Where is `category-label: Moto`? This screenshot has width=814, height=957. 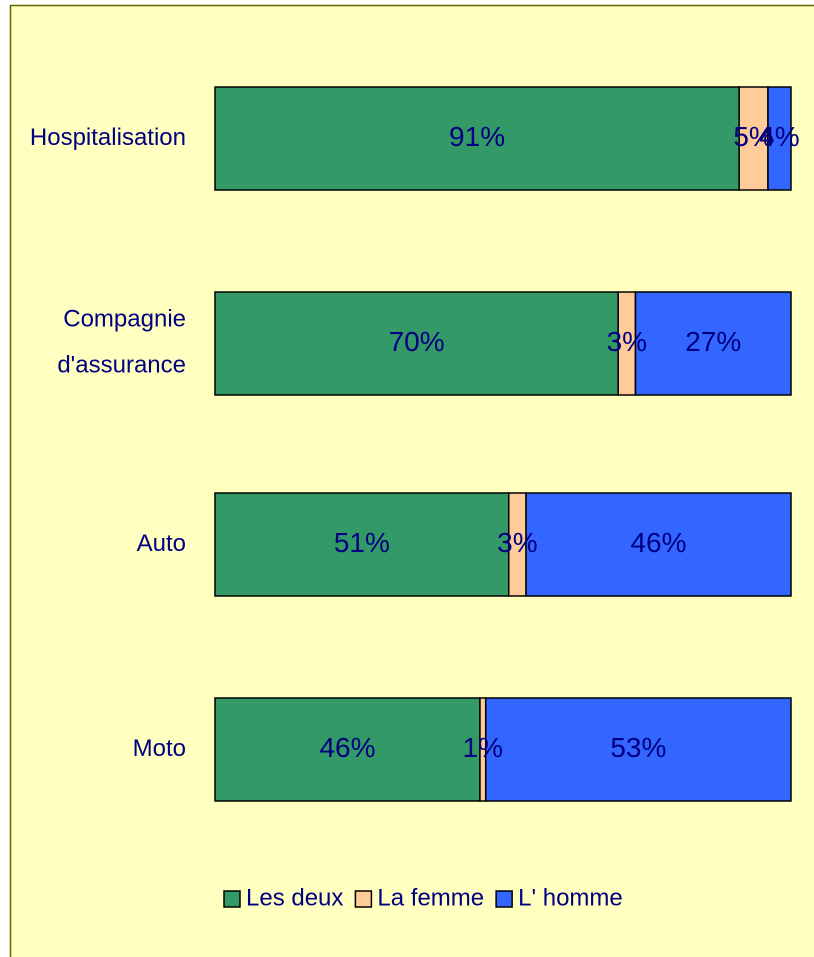 category-label: Moto is located at coordinates (159, 748).